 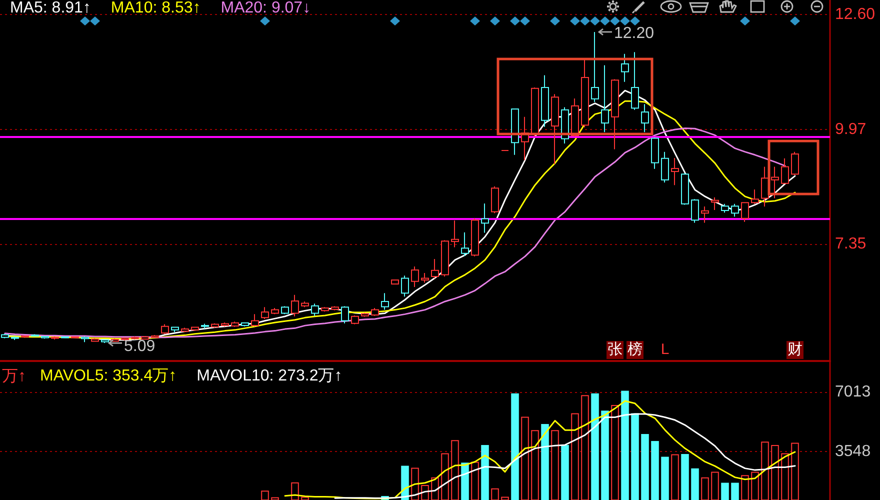 What do you see at coordinates (853, 451) in the screenshot?
I see `y-tick-label: 3548` at bounding box center [853, 451].